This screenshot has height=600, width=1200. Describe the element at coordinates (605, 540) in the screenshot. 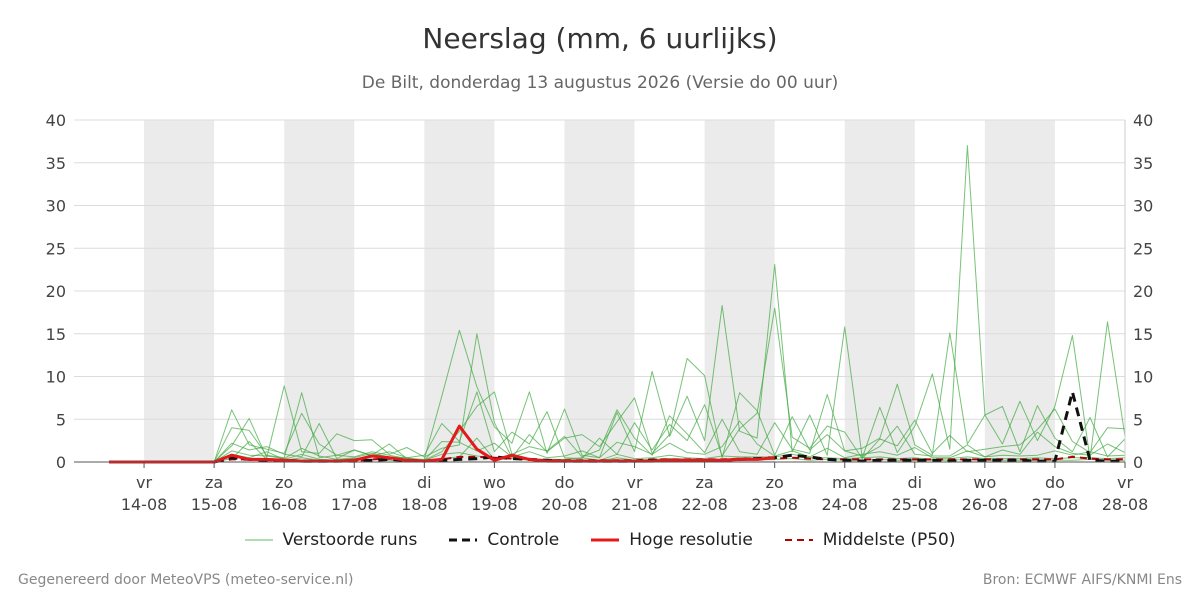

I see `legend-swatch-hires` at that location.